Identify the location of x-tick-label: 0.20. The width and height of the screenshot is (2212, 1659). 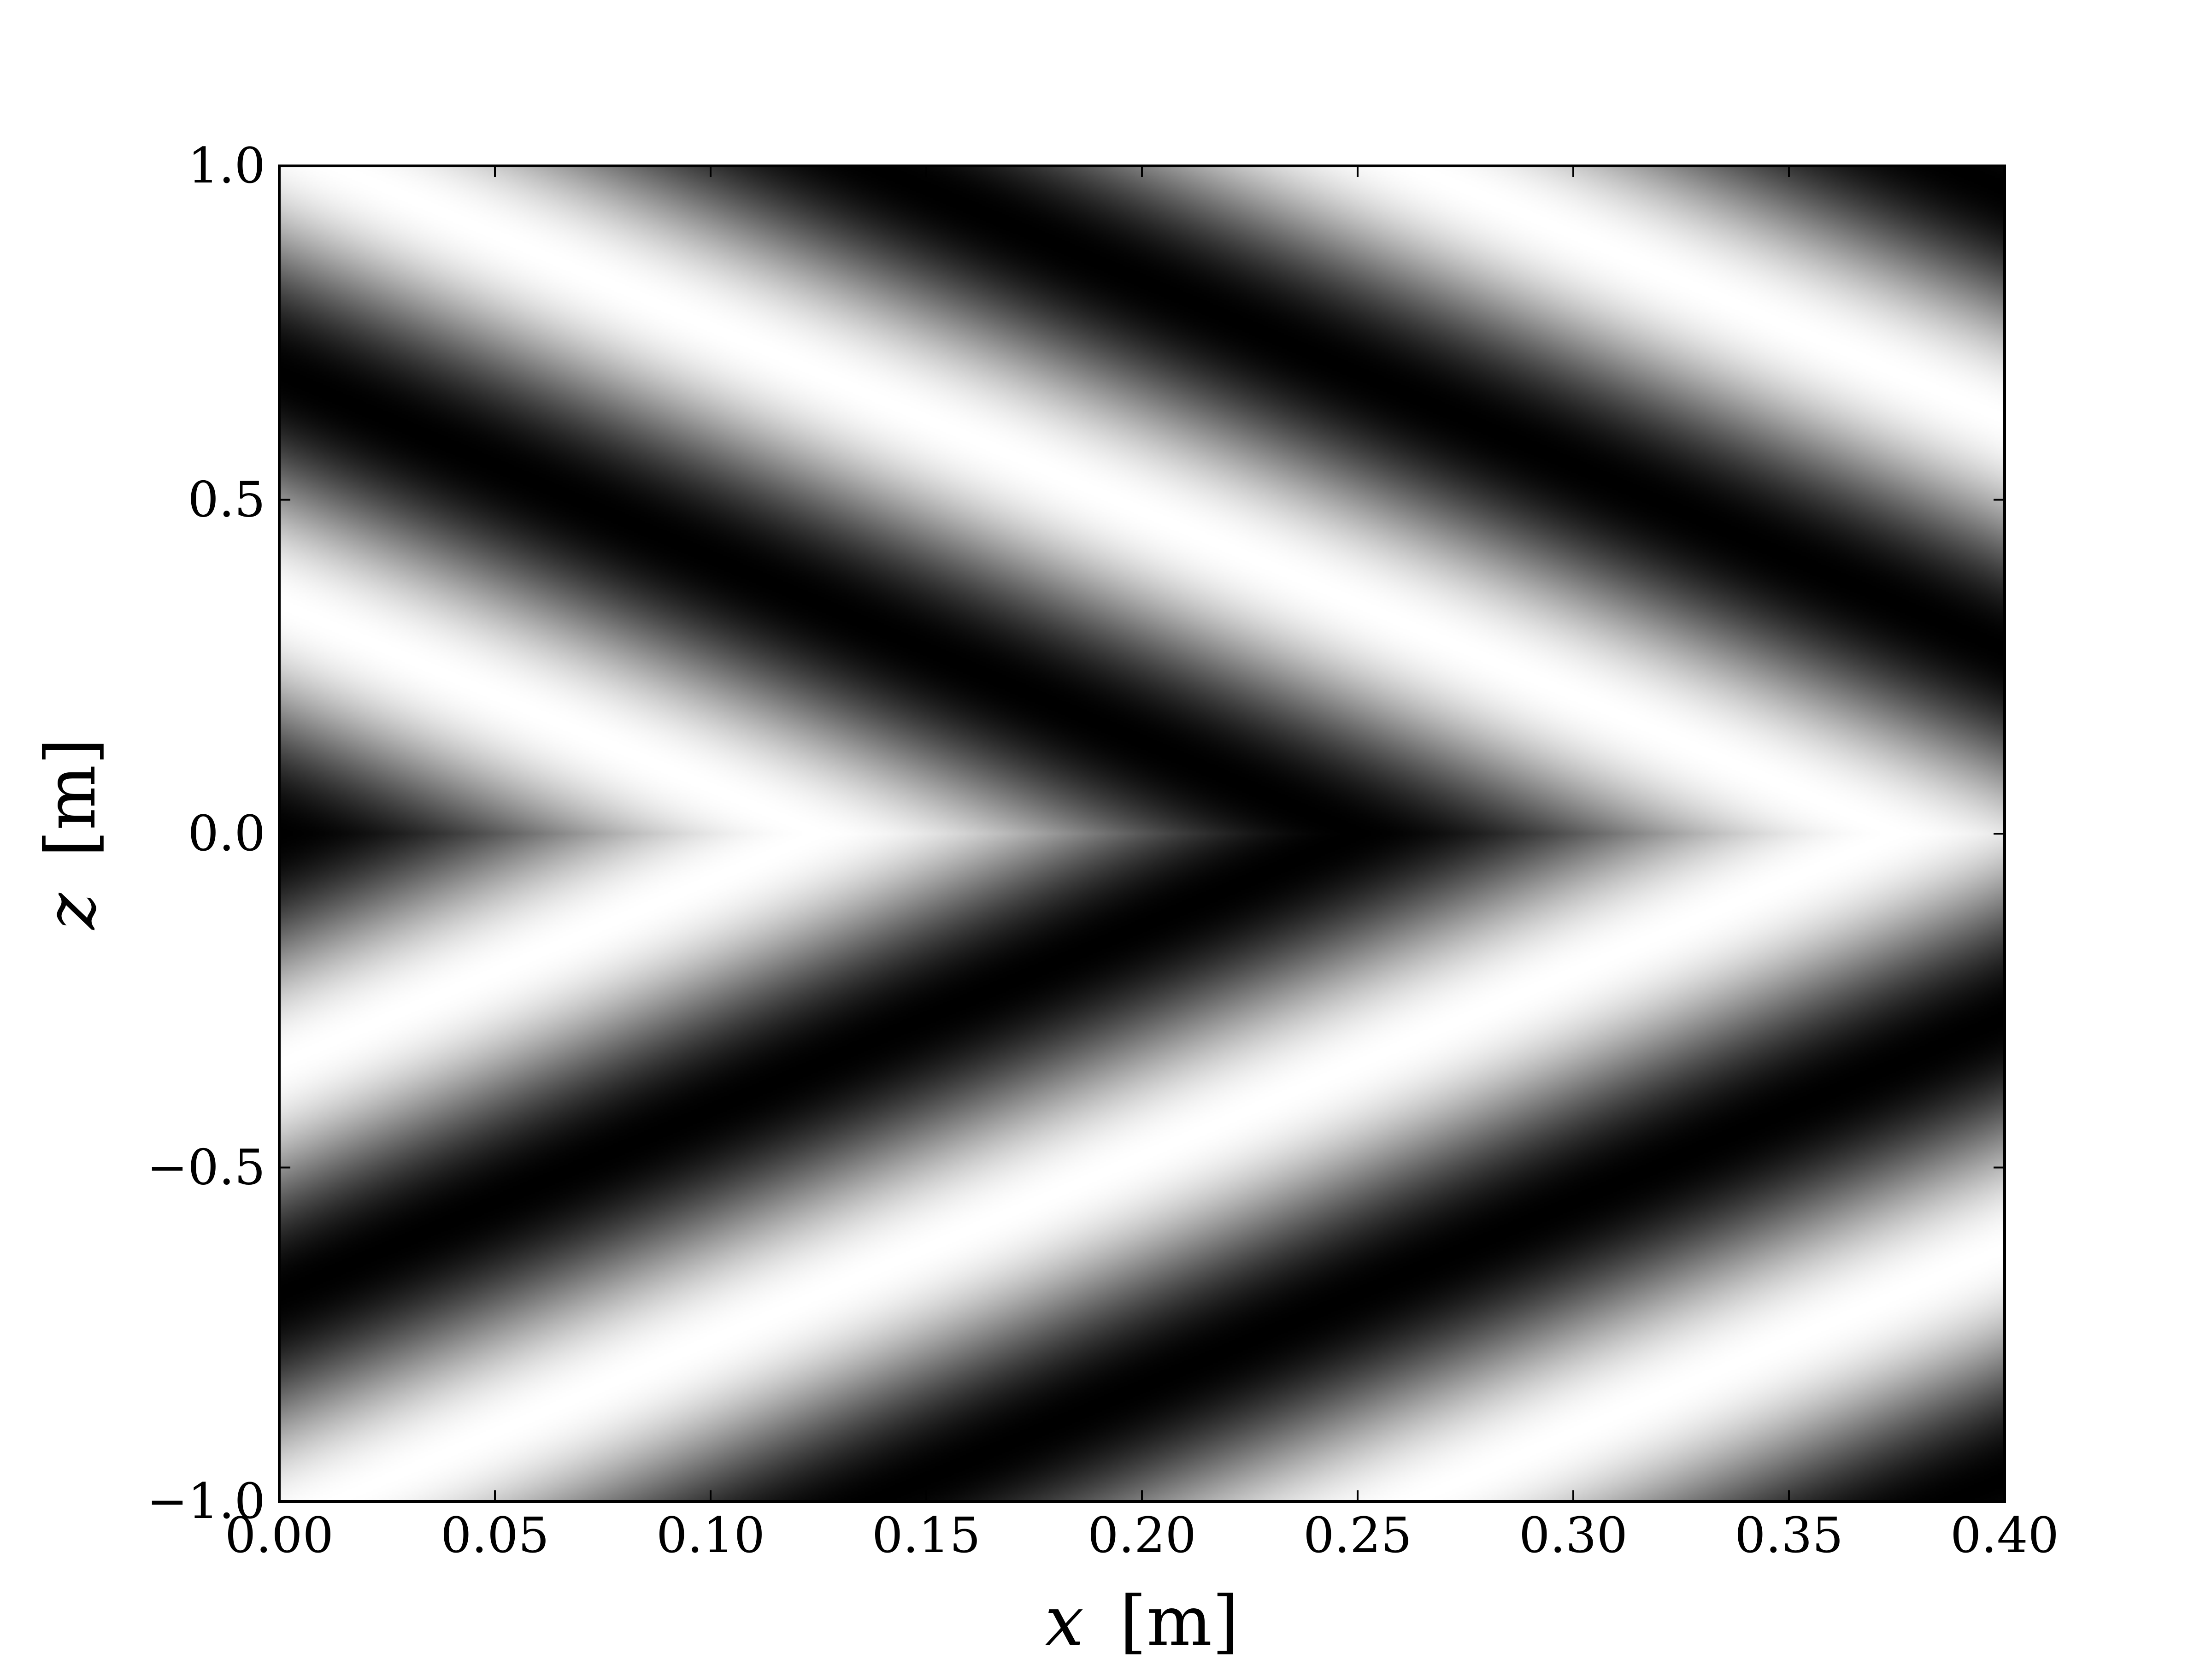
(1142, 1535).